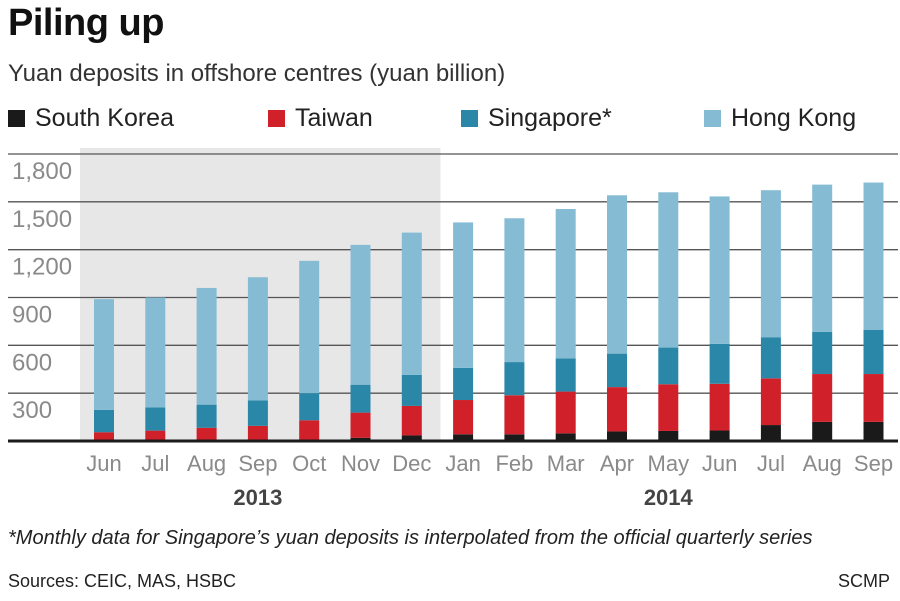 Image resolution: width=900 pixels, height=601 pixels. I want to click on year-label-2014: 2014, so click(669, 497).